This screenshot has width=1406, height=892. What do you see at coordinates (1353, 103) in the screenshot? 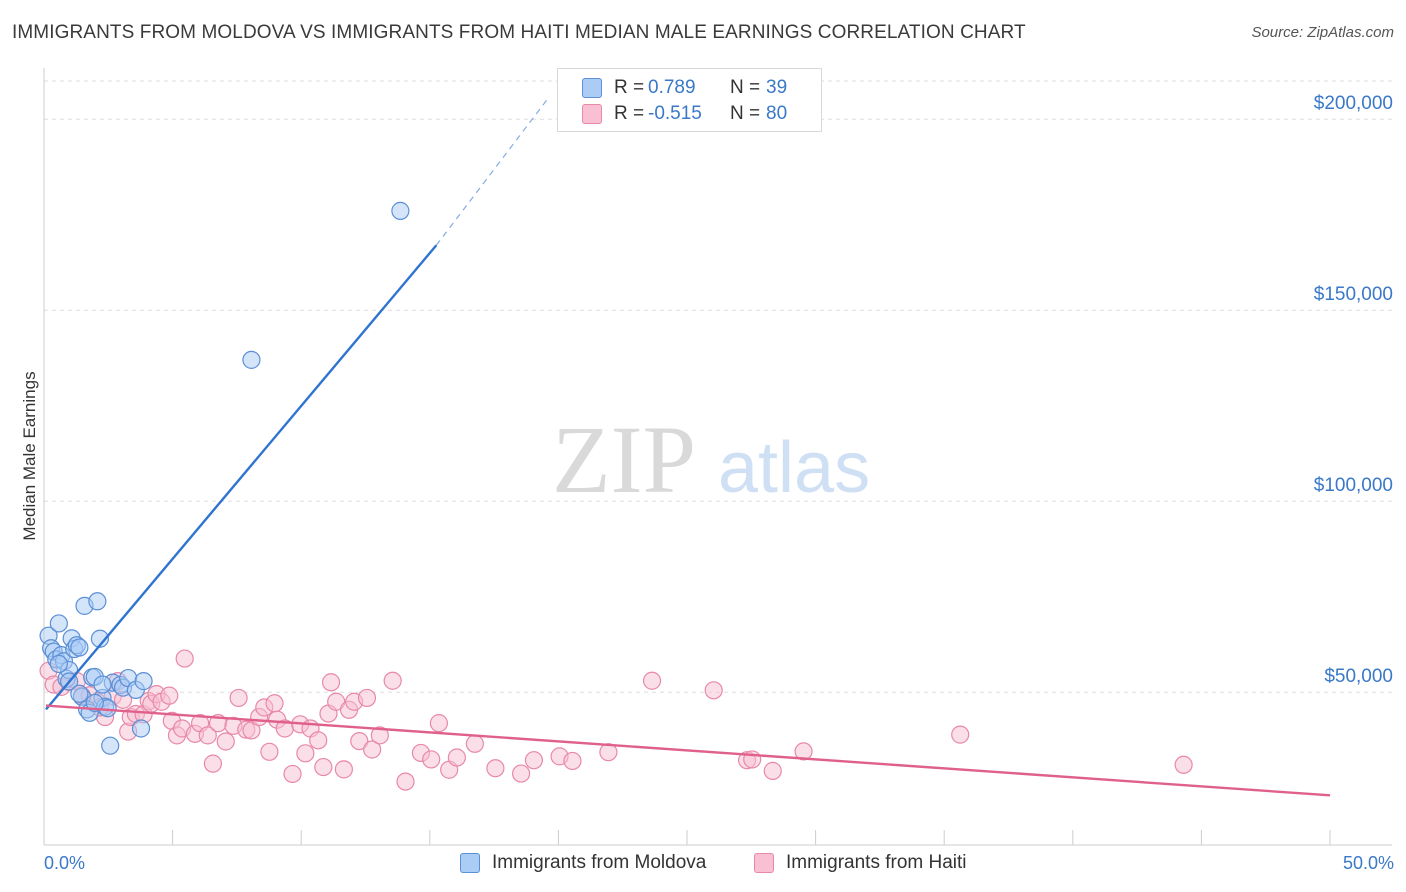
I see `y-tick-label: $200,000` at bounding box center [1353, 103].